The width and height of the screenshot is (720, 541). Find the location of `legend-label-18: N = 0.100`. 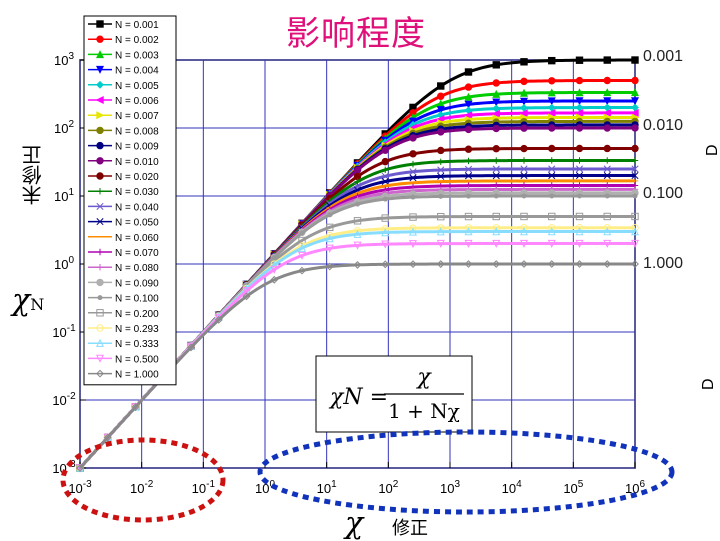

legend-label-18: N = 0.100 is located at coordinates (137, 299).